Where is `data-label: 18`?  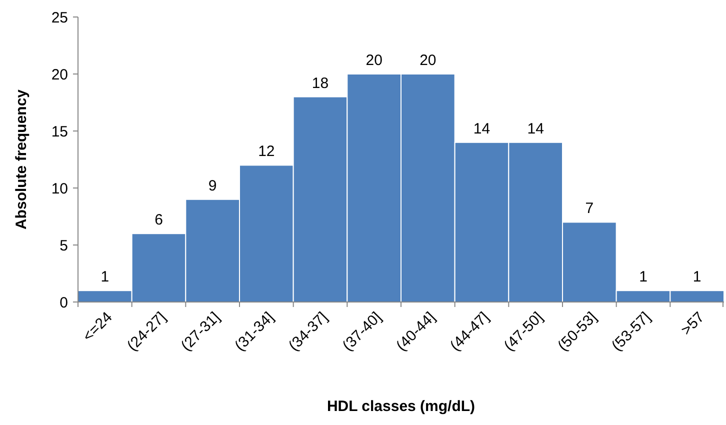 data-label: 18 is located at coordinates (320, 83).